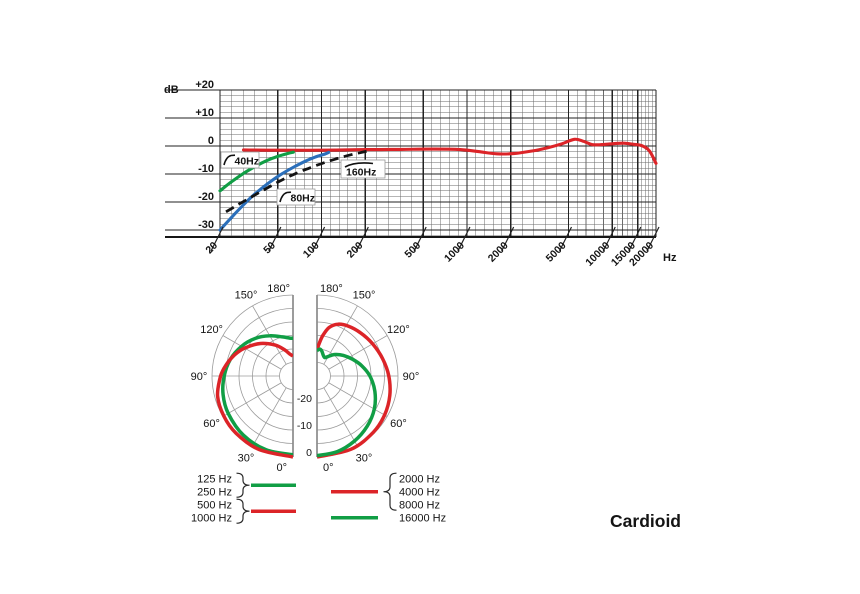  What do you see at coordinates (412, 250) in the screenshot?
I see `x-tick-label: 500` at bounding box center [412, 250].